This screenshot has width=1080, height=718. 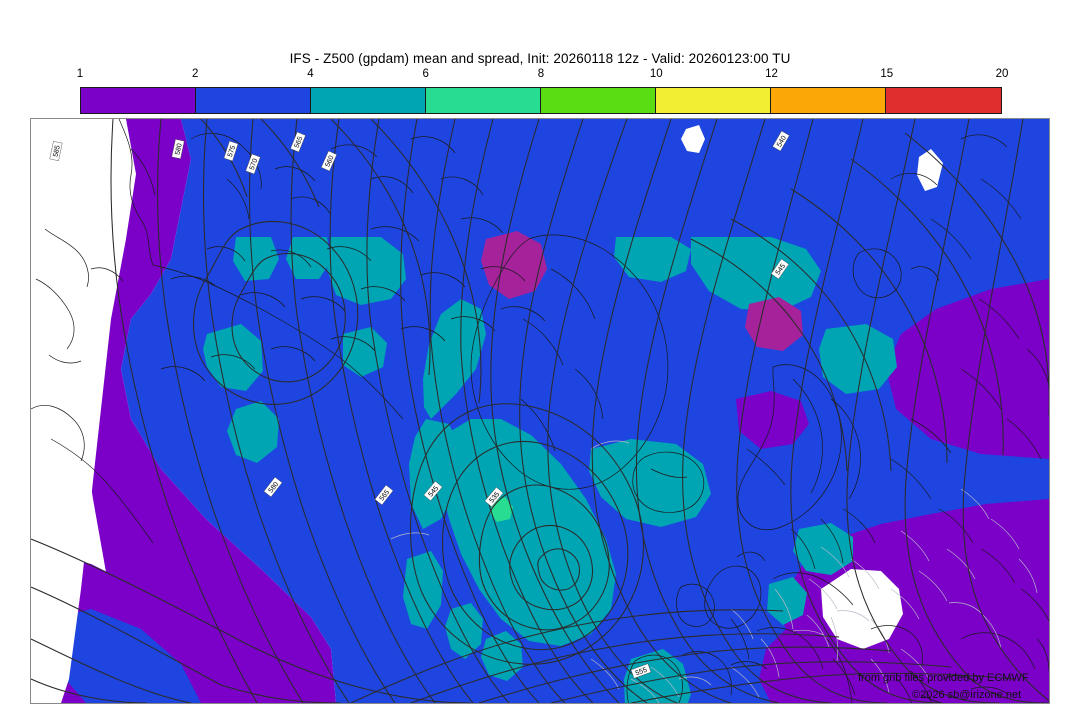 I want to click on colorbar-legend: 1 2 4 6 8 10 12 15 20, so click(x=542, y=91).